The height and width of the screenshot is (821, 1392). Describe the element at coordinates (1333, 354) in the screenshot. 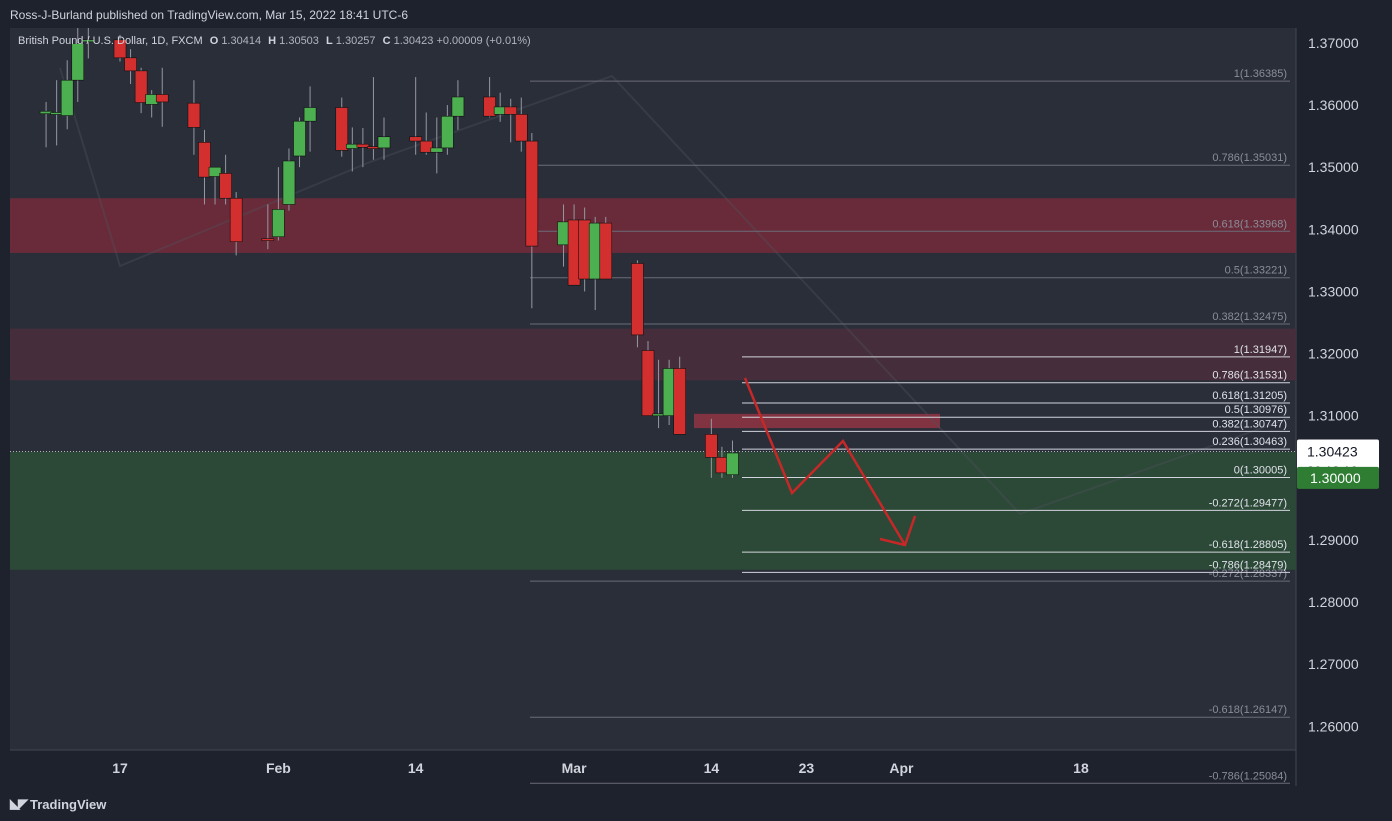

I see `price-tick-label: 1.32000` at that location.